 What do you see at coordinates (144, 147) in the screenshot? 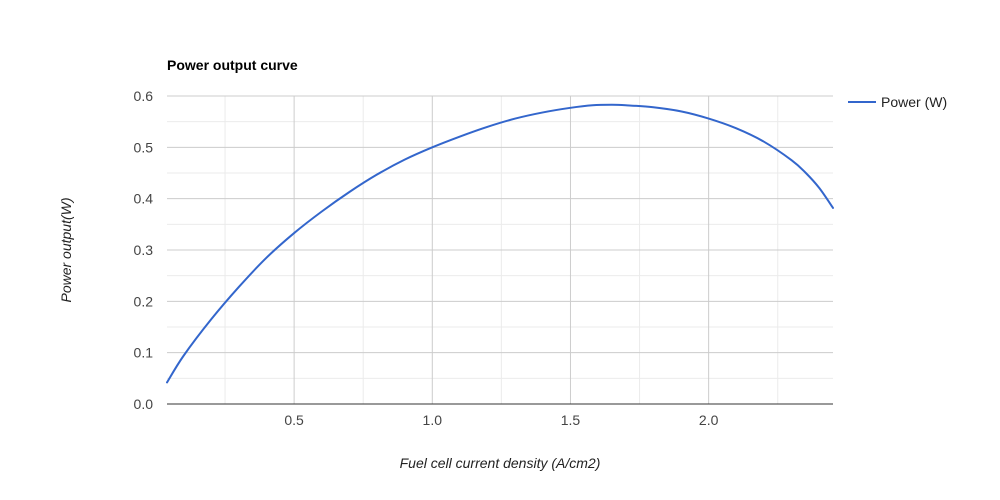
I see `y-tick-label: 0.5` at bounding box center [144, 147].